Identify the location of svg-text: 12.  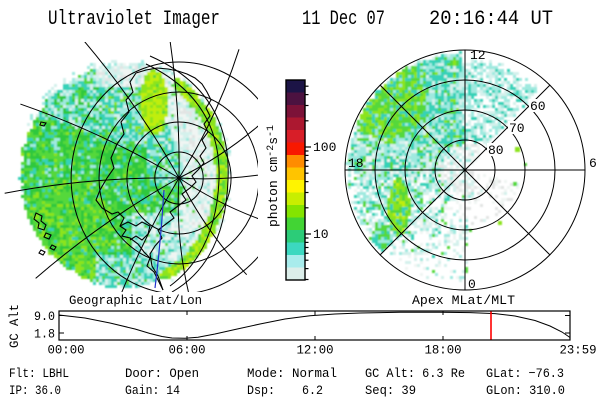
(478, 55).